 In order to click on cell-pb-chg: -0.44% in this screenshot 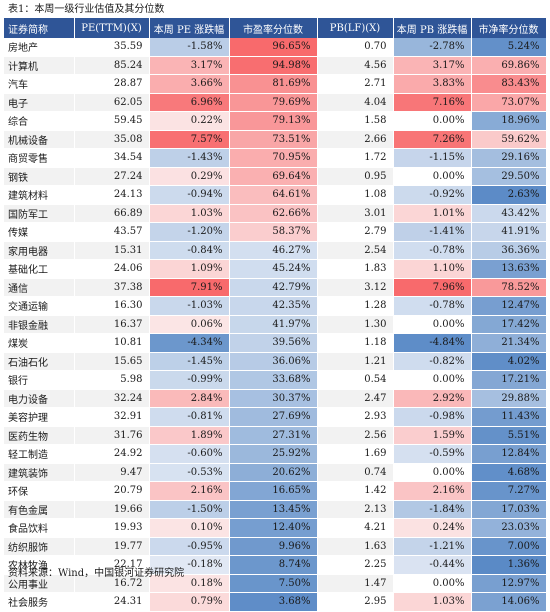, I will do `click(432, 564)`.